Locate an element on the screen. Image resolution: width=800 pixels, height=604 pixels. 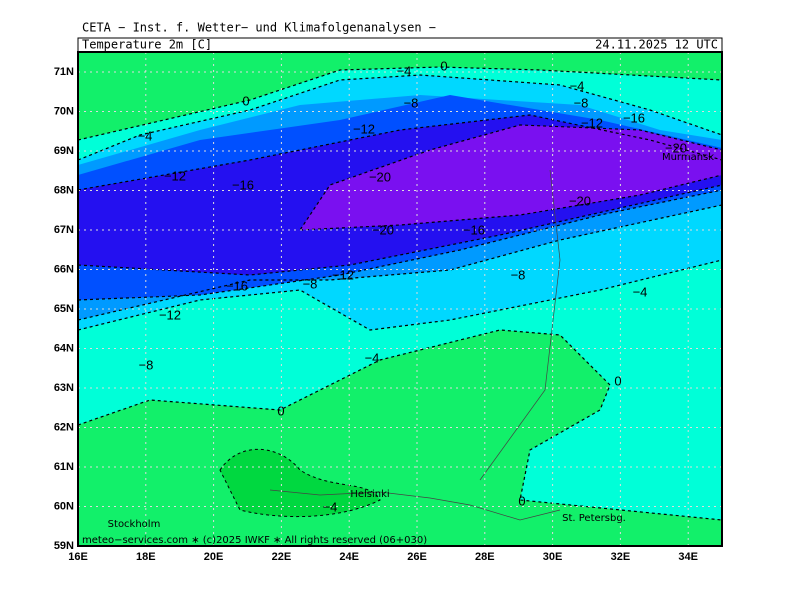
lat-label: 59N is located at coordinates (64, 546).